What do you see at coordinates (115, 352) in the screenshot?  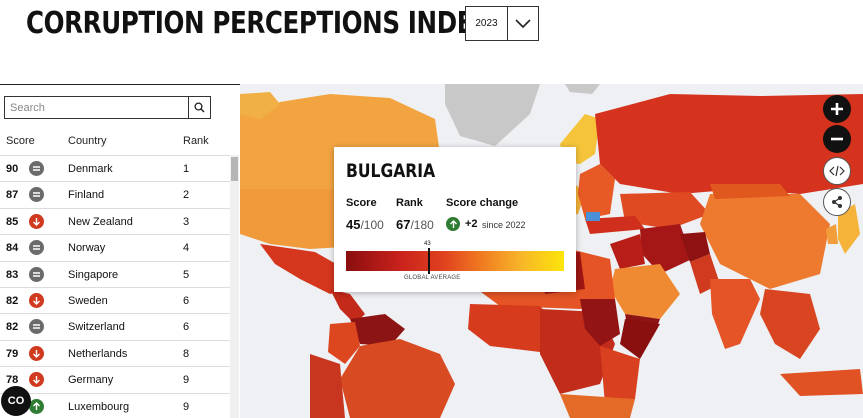 I see `table-row: 79 Netherlands 8` at bounding box center [115, 352].